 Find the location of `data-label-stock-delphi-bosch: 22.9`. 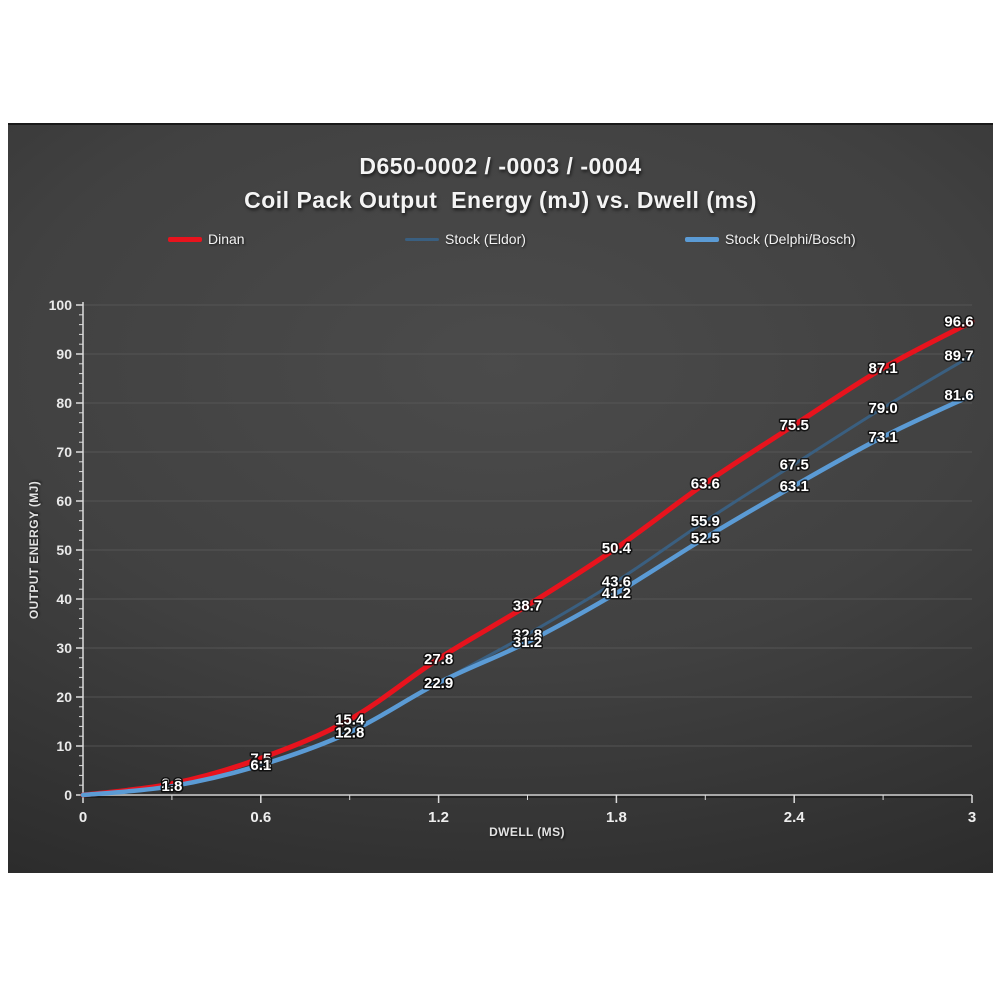

data-label-stock-delphi-bosch: 22.9 is located at coordinates (438, 683).